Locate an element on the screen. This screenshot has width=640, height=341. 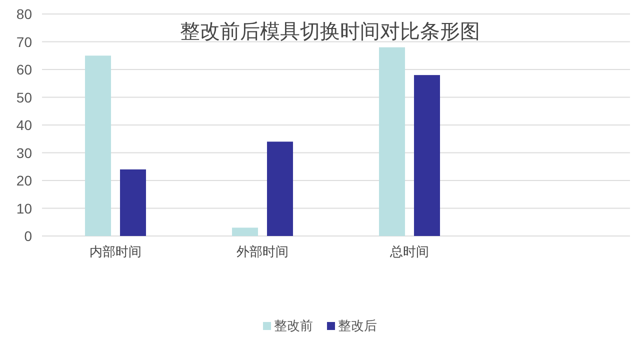
y-tick-label: 10 is located at coordinates (24, 208).